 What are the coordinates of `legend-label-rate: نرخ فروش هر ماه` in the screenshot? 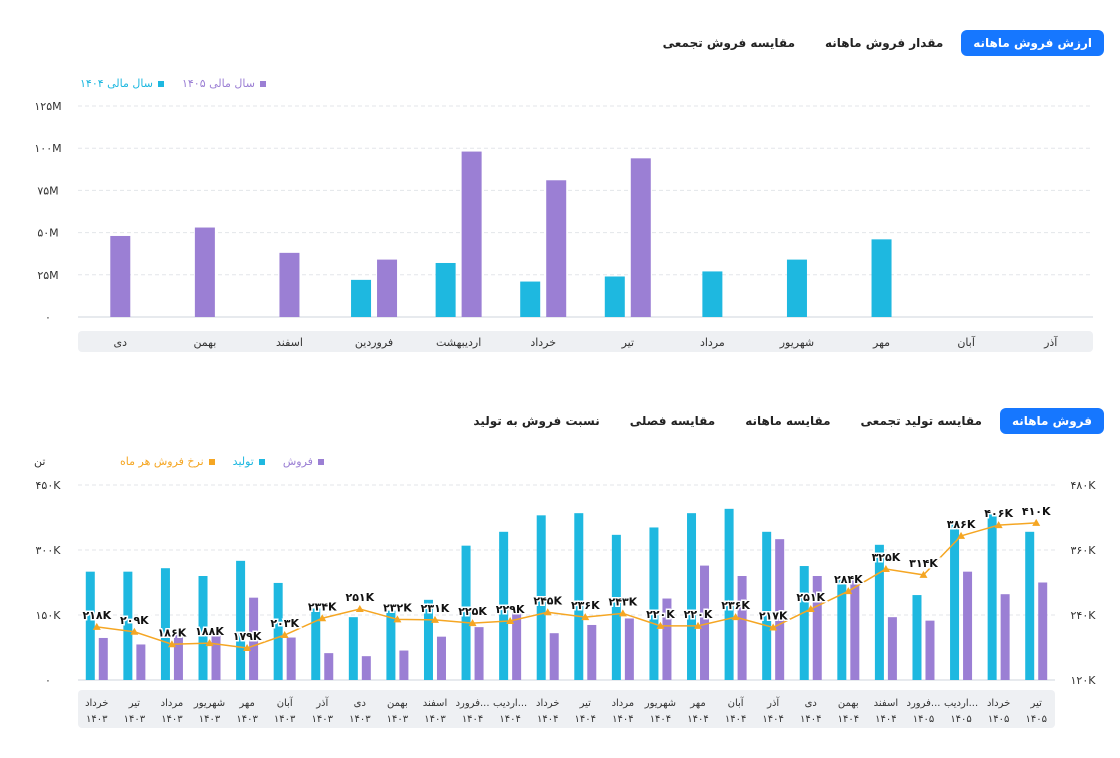 It's located at (162, 461).